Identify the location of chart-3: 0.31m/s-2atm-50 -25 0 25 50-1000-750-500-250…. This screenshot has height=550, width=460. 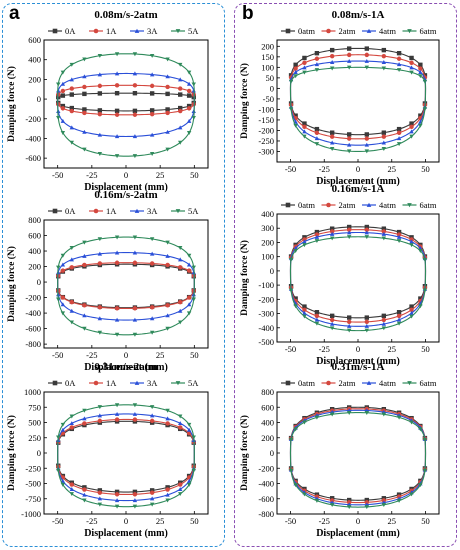
(107, 450).